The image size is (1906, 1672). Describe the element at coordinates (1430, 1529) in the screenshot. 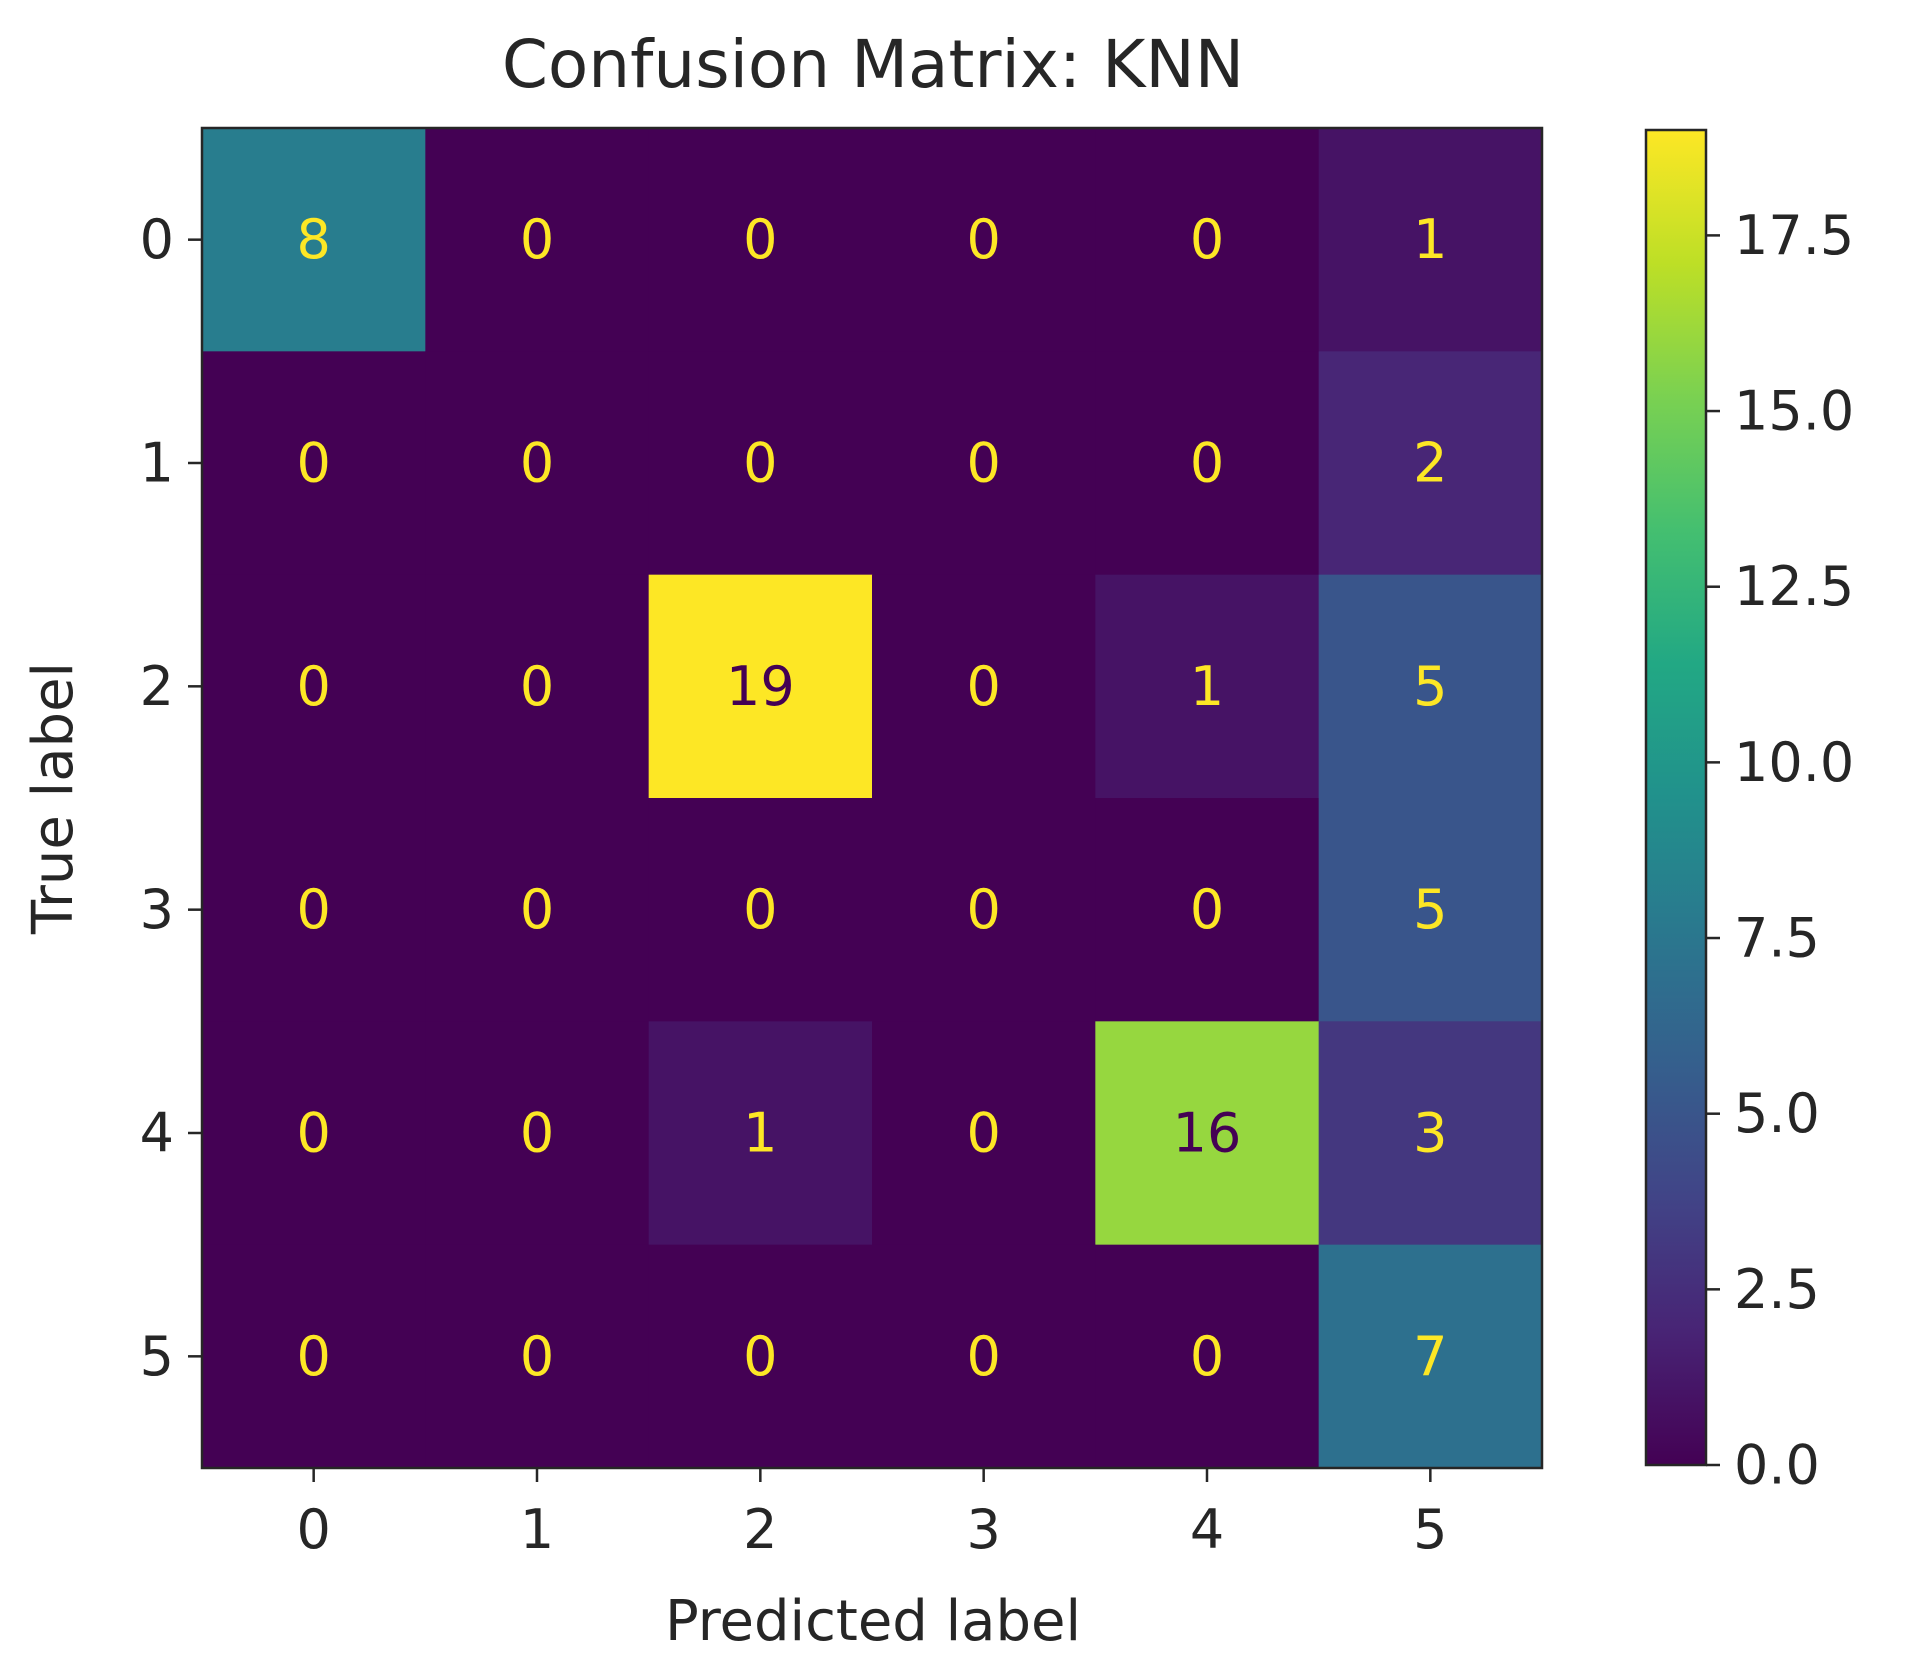

I see `x-tick-label: 5` at that location.